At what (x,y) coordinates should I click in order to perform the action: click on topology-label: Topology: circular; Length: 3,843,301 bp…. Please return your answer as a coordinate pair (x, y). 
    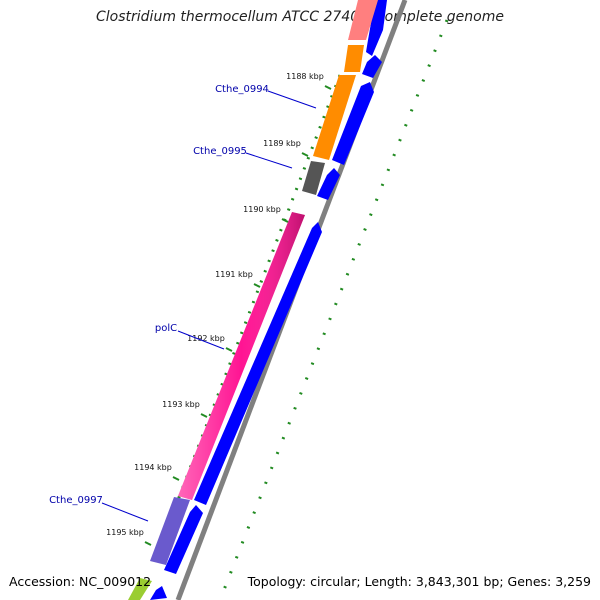
    Looking at the image, I should click on (419, 581).